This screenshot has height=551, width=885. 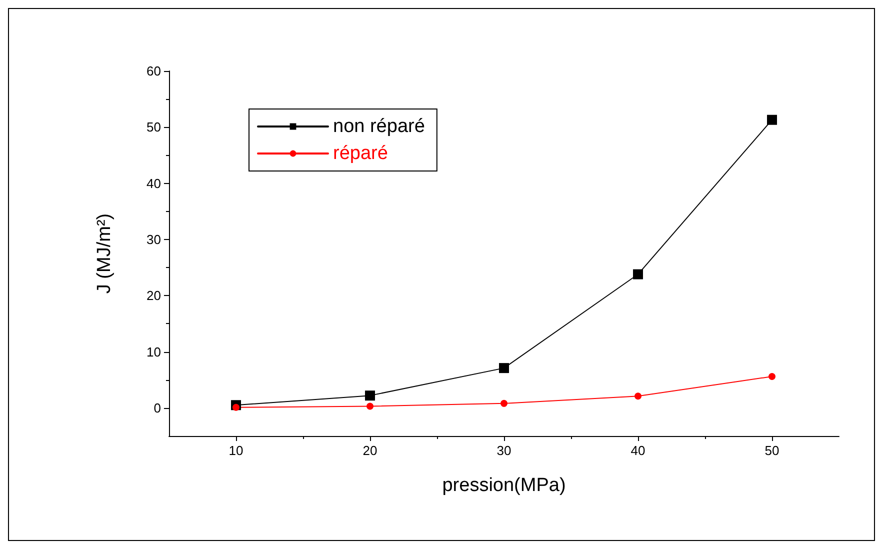 What do you see at coordinates (379, 126) in the screenshot?
I see `legend-label: non réparé` at bounding box center [379, 126].